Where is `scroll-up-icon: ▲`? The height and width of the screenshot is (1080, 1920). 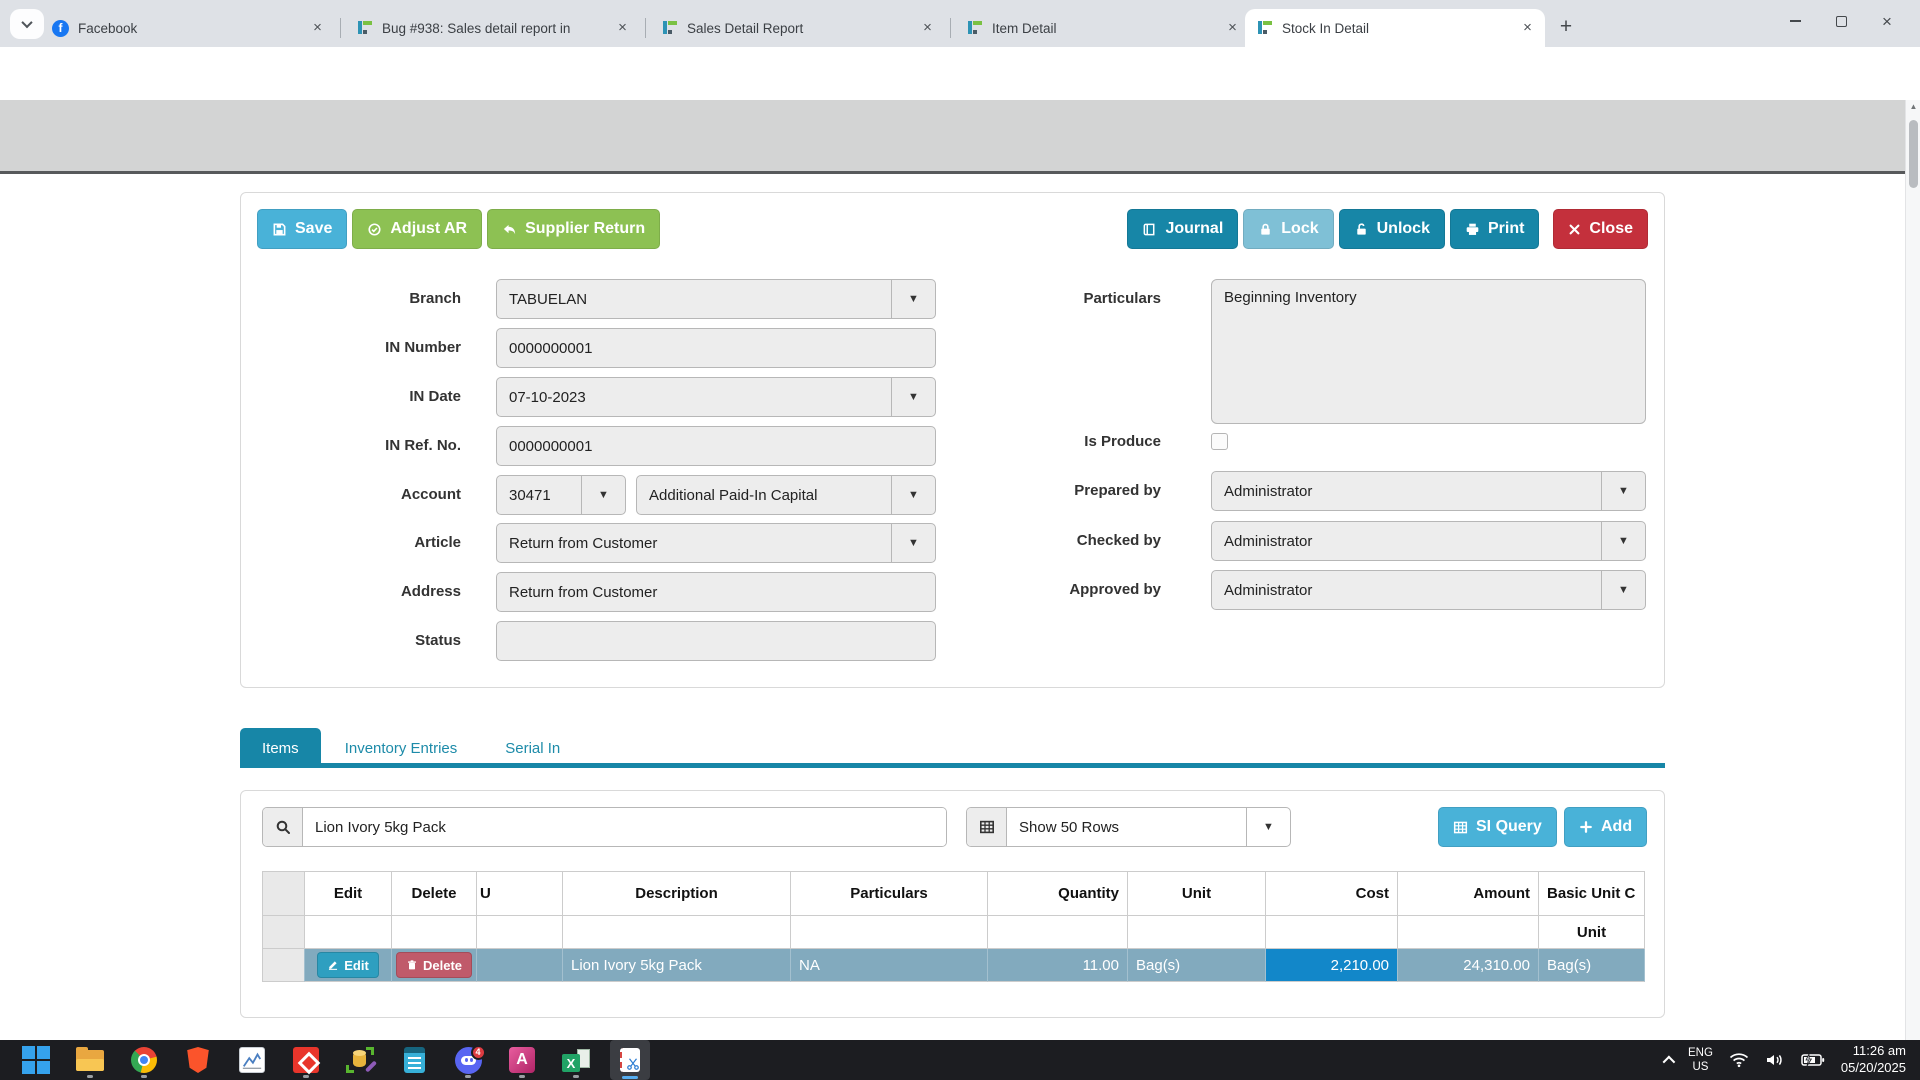 scroll-up-icon: ▲ is located at coordinates (1913, 106).